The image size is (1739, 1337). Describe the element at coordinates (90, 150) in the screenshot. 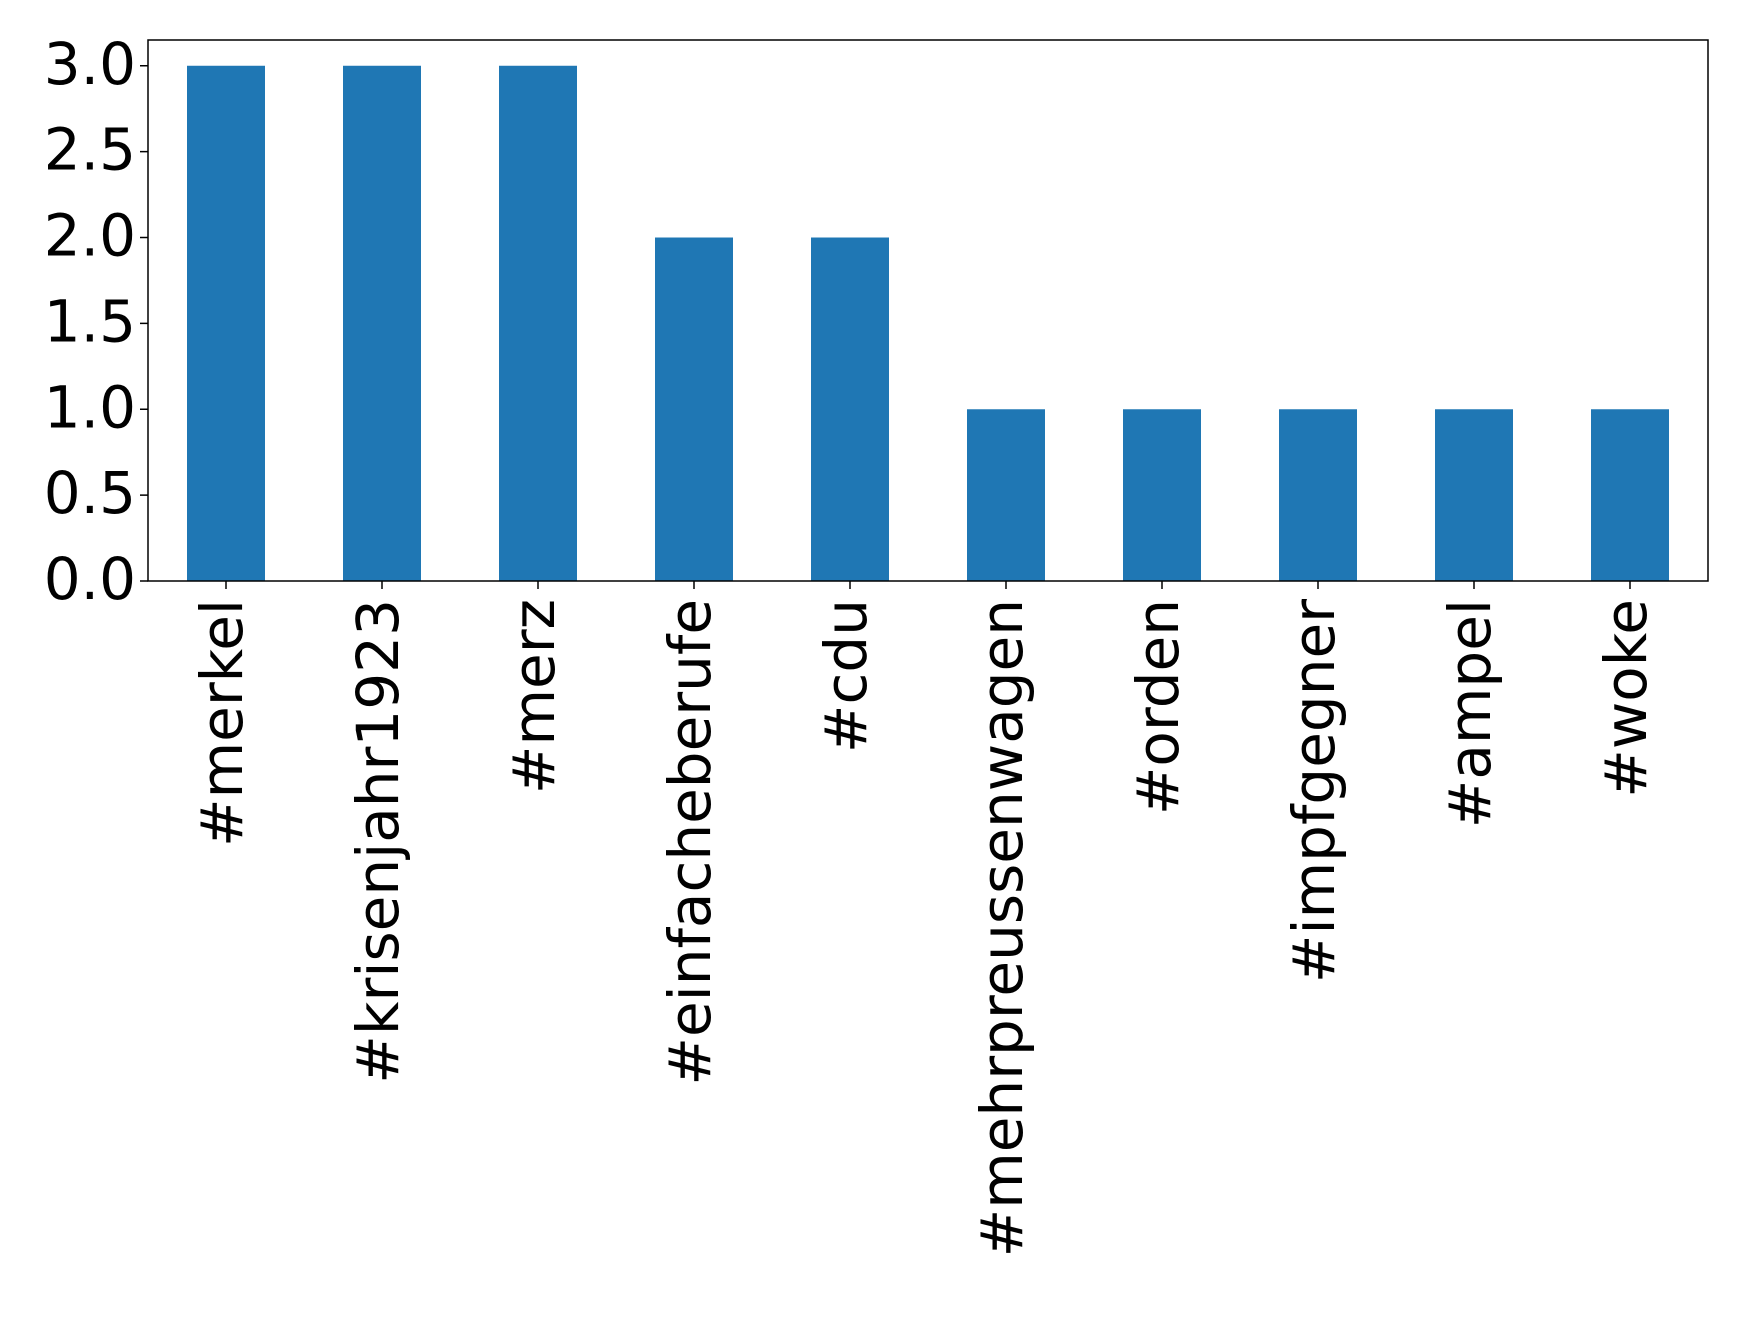

I see `y-tick-label: 2.5` at that location.